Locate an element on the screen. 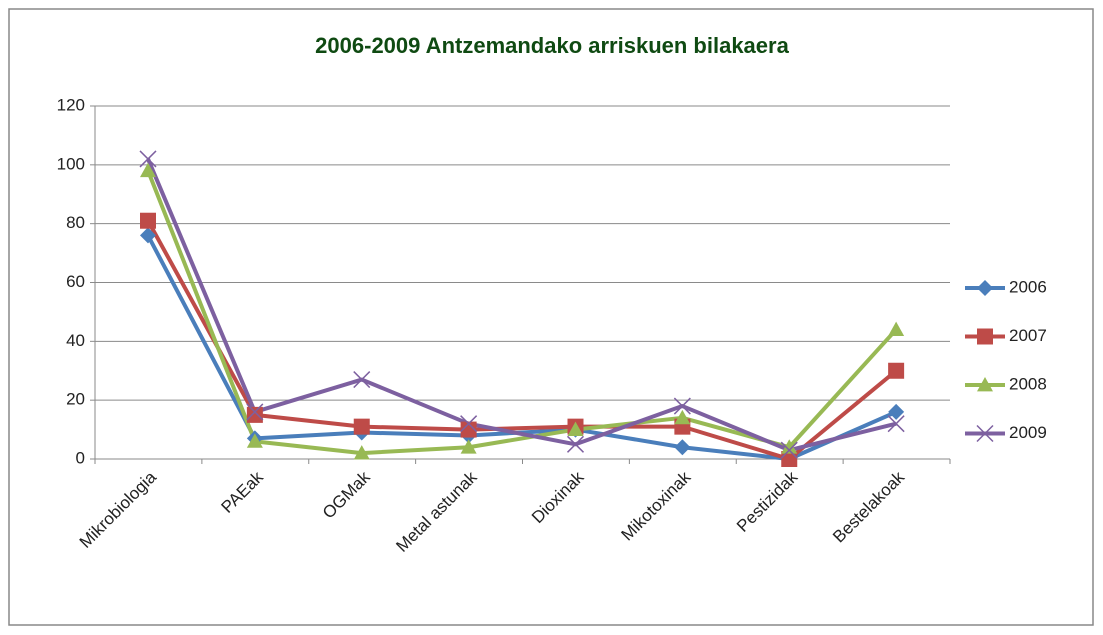  y-tick-label: 60 is located at coordinates (75, 281).